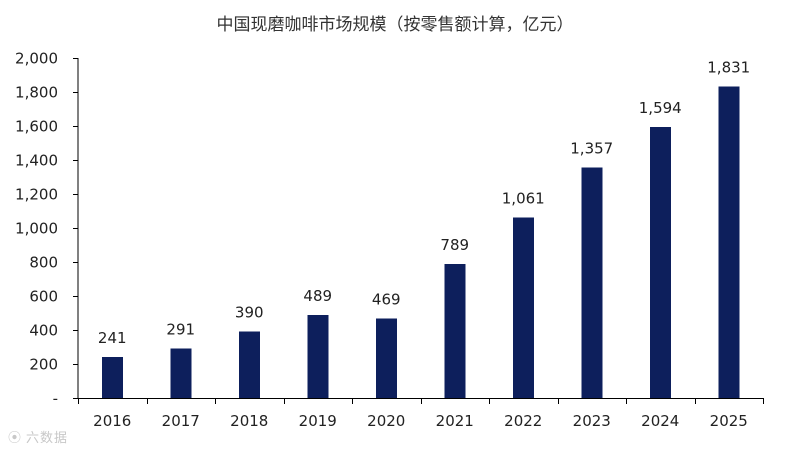 The width and height of the screenshot is (790, 456). I want to click on watermark: ⦿ 六数据, so click(38, 436).